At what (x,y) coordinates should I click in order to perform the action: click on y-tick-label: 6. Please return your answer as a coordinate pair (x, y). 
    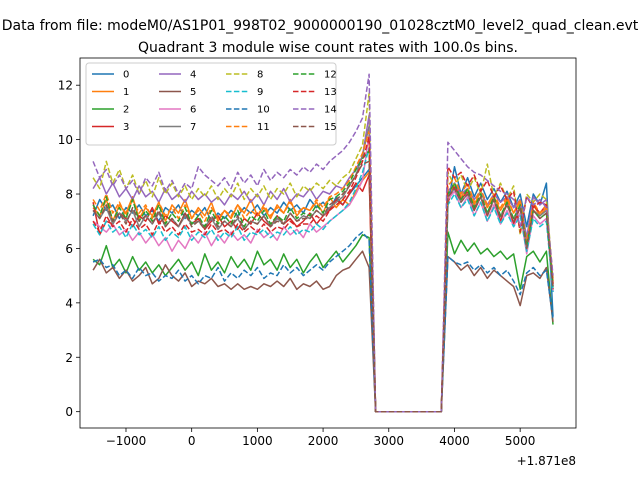
    Looking at the image, I should click on (69, 249).